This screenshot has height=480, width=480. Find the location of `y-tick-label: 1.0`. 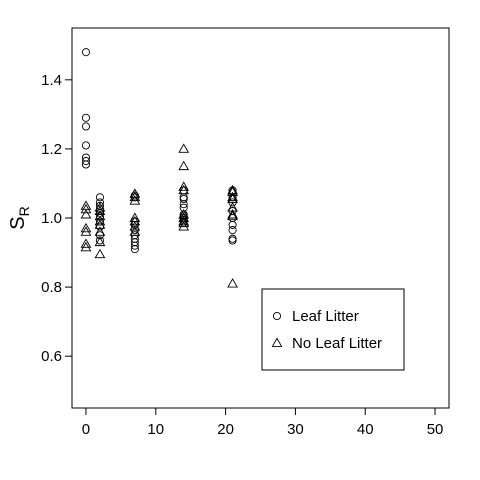

y-tick-label: 1.0 is located at coordinates (51, 218).